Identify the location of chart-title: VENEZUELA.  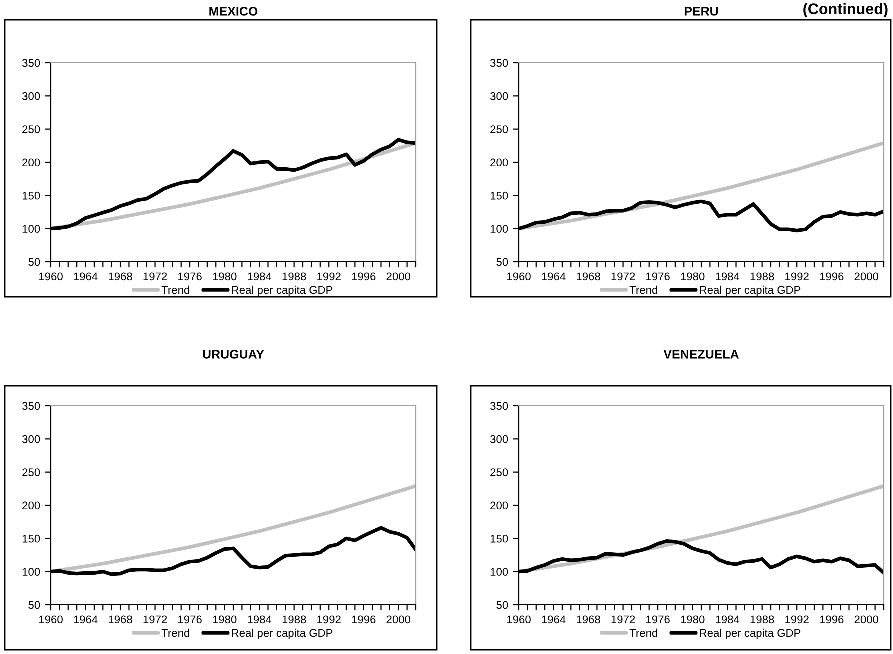
(702, 354).